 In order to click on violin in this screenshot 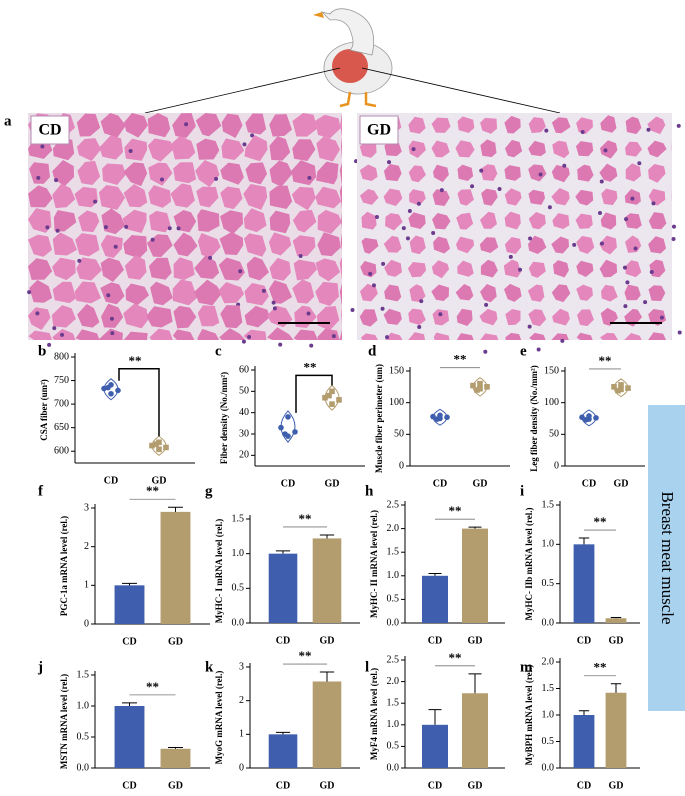, I will do `click(111, 389)`.